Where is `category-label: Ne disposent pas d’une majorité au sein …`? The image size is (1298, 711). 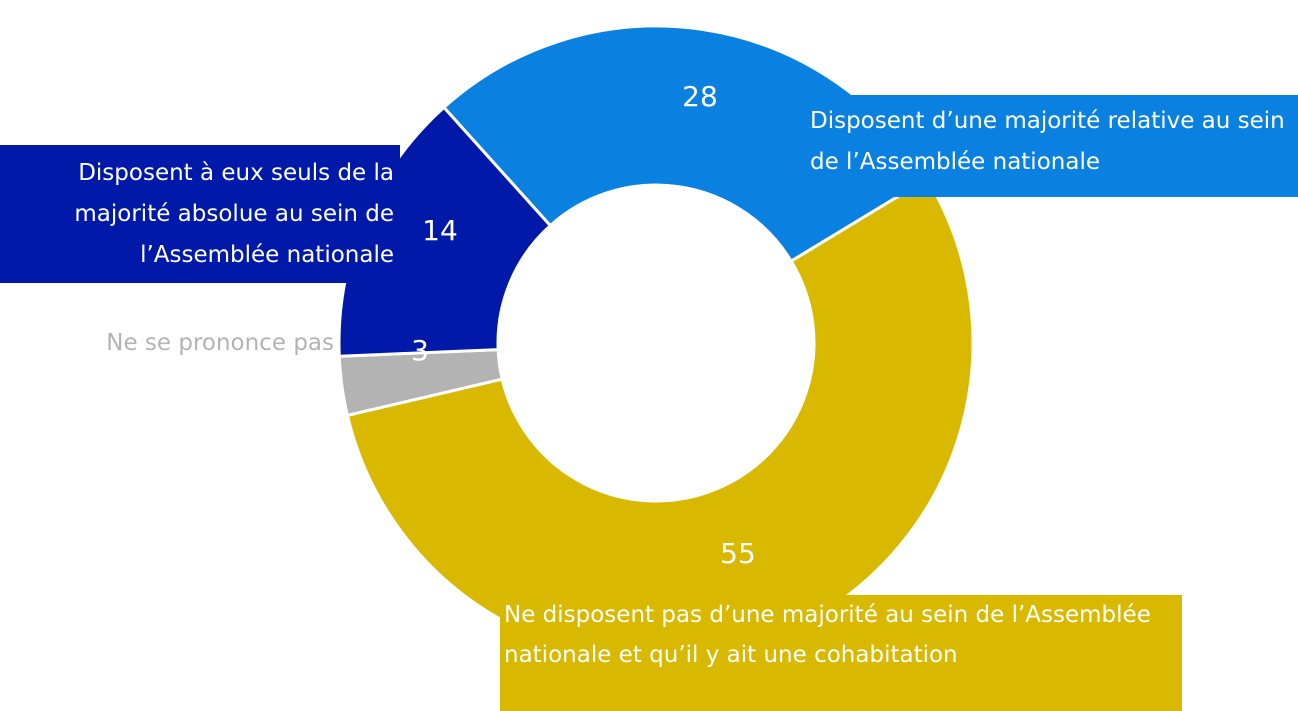
category-label: Ne disposent pas d’une majorité au sein … is located at coordinates (841, 653).